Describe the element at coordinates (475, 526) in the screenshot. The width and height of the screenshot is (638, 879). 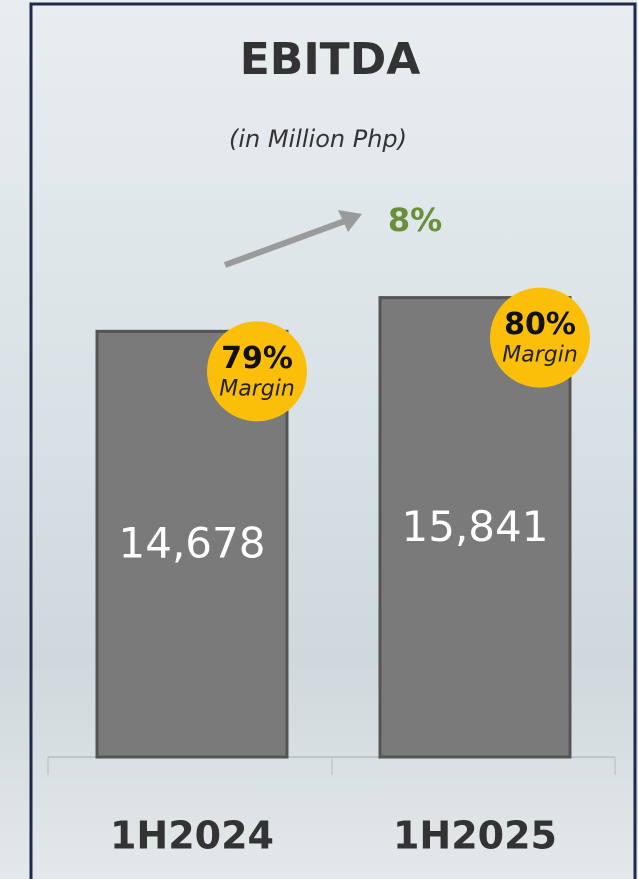
I see `value-label: 15,841` at that location.